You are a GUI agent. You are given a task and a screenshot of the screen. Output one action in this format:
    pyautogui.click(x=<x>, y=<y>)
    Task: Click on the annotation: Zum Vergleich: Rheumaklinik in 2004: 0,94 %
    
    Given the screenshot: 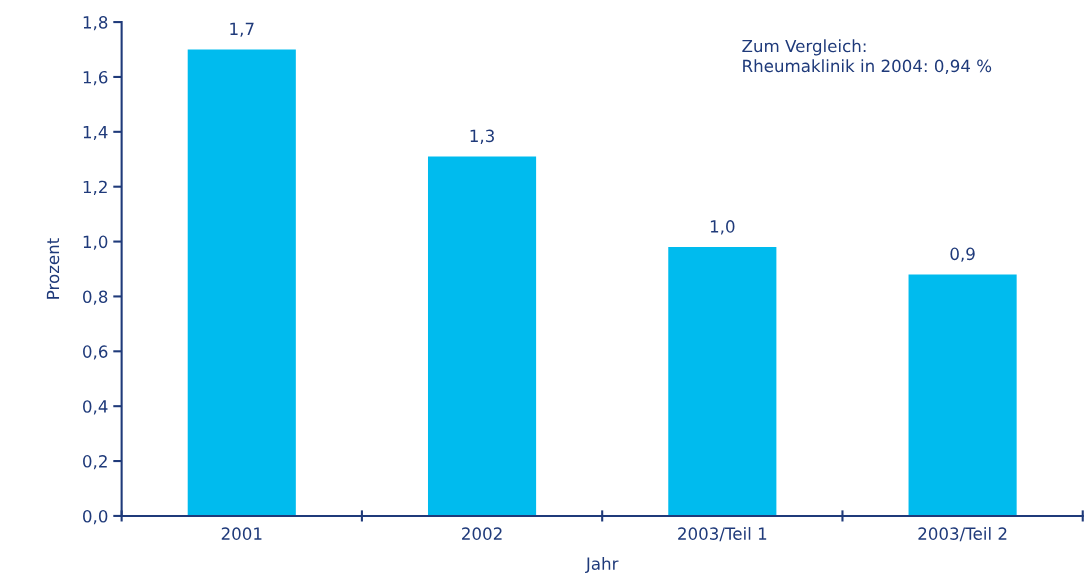 What is the action you would take?
    pyautogui.click(x=867, y=56)
    